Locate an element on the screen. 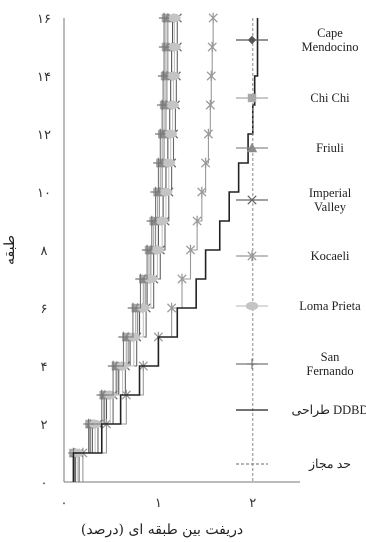 The height and width of the screenshot is (542, 366). legend-label: طراحی DDBD is located at coordinates (328, 410).